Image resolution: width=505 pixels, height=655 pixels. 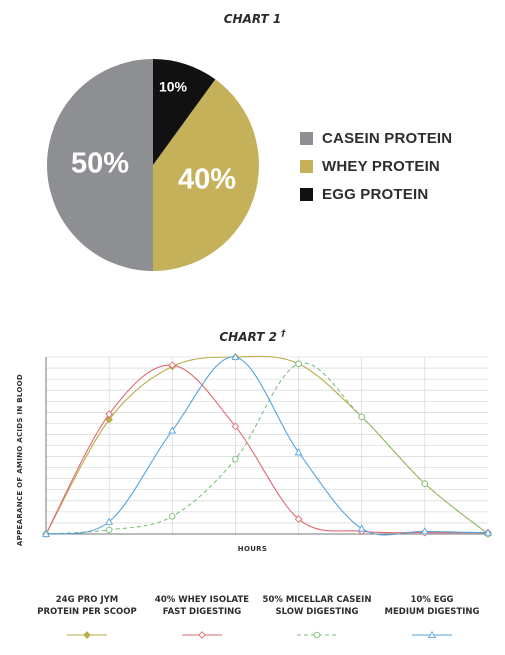 I want to click on legend-line1: 50% MICELLAR CASEIN, so click(x=317, y=600).